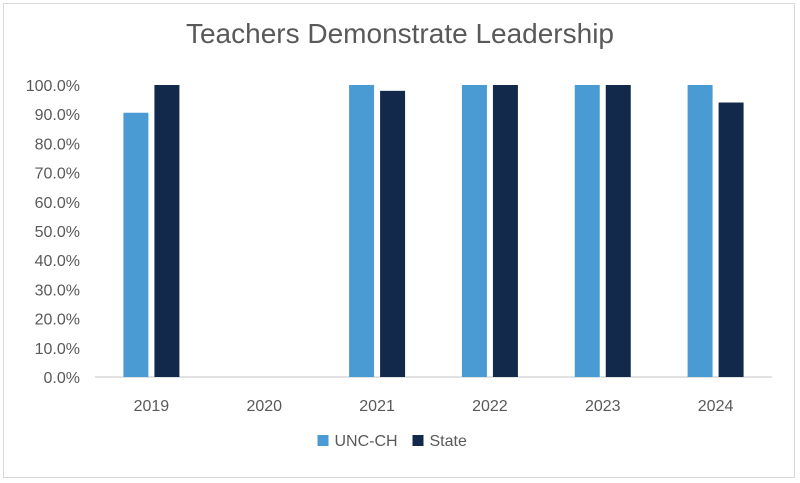 The image size is (800, 483). Describe the element at coordinates (167, 231) in the screenshot. I see `bar-state-2019` at that location.